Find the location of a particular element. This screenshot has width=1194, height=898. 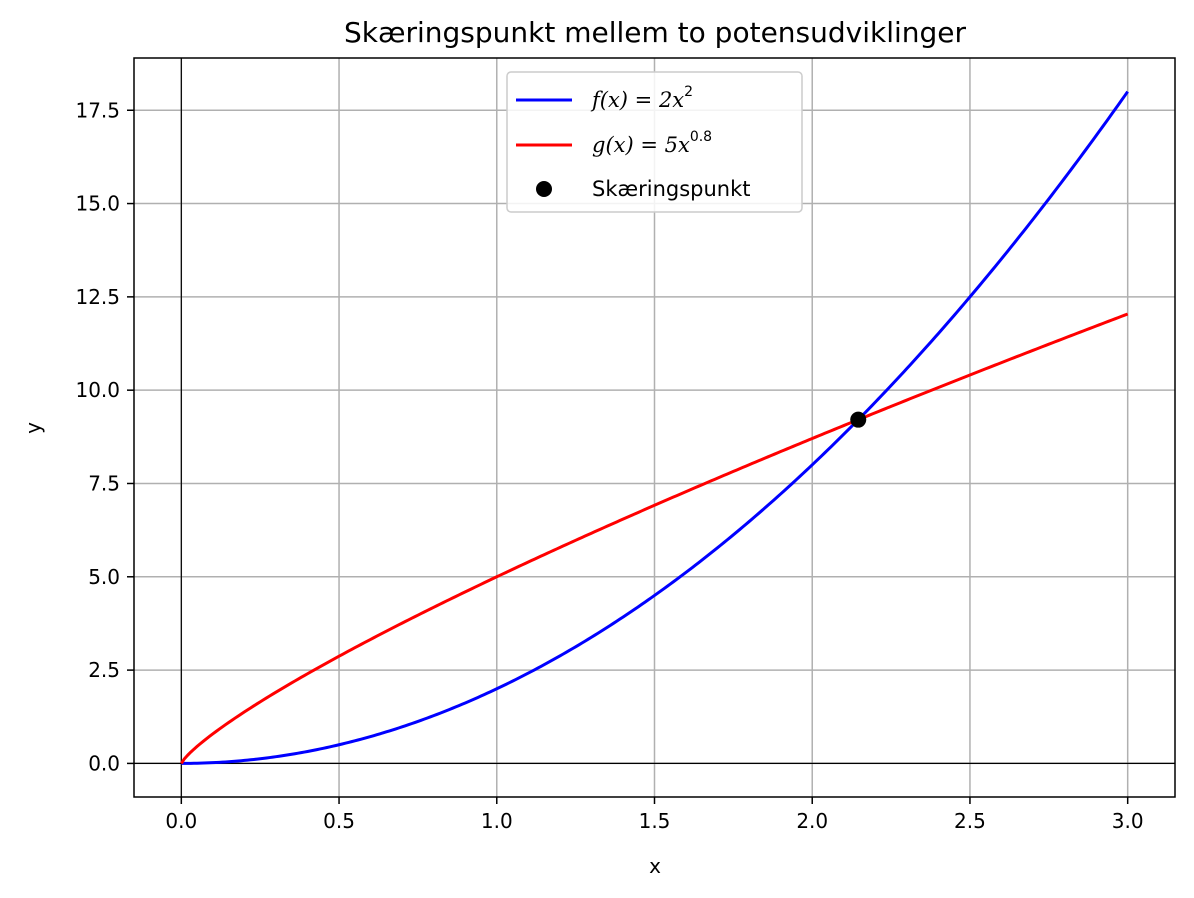

x-tick-label: 2.5 is located at coordinates (970, 821).